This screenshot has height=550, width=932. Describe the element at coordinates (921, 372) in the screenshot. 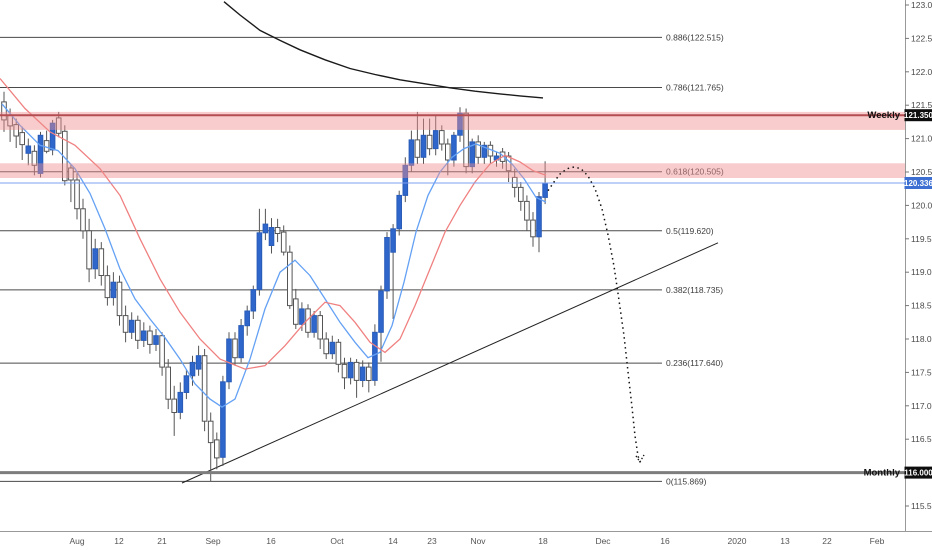

I see `y-axis-label: 117.500` at that location.